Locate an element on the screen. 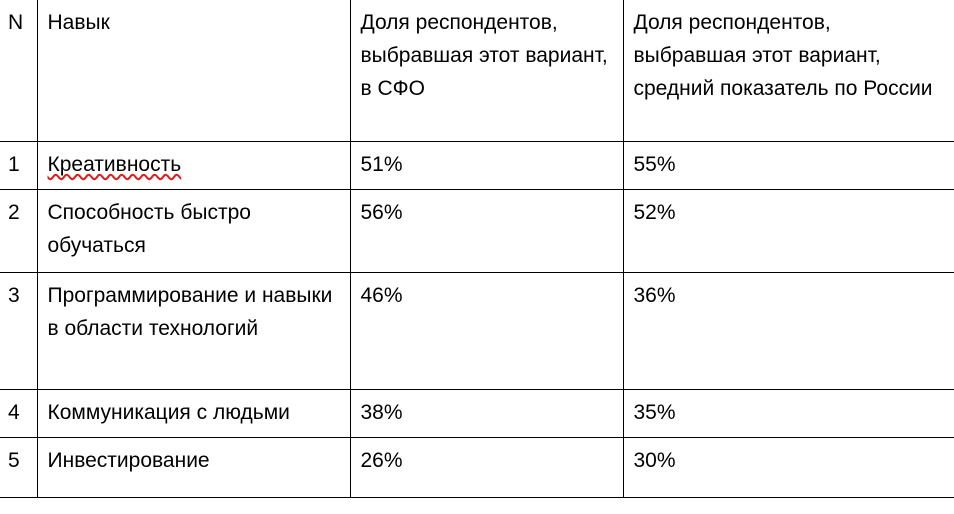 The height and width of the screenshot is (514, 954). row-number: 2 is located at coordinates (19, 230).